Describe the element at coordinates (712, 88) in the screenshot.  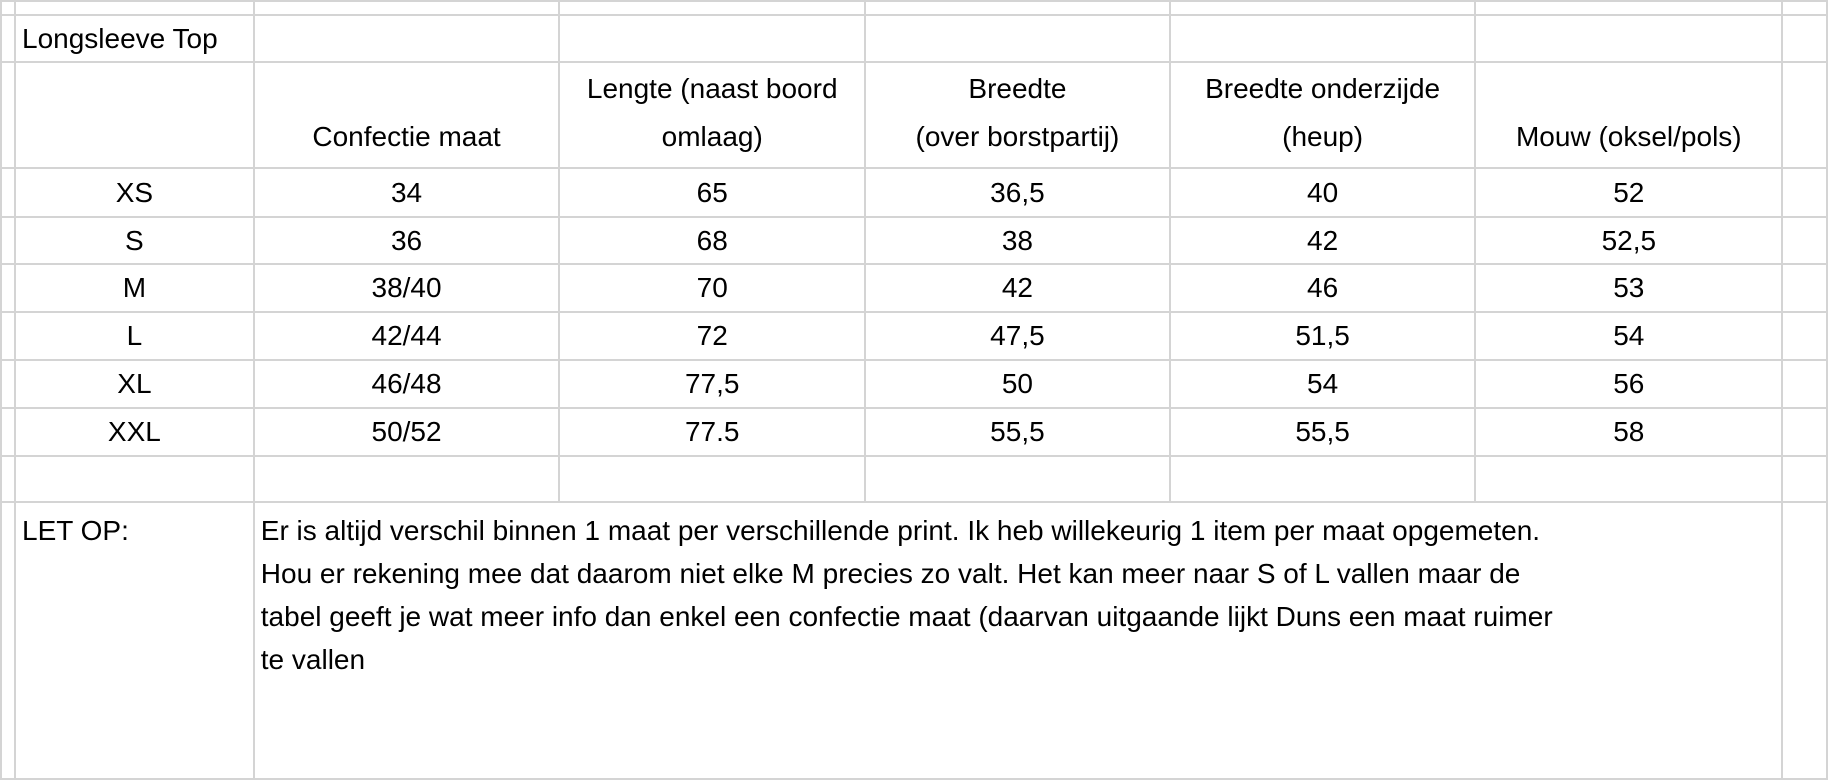
I see `header-line: Lengte (naast boord` at that location.